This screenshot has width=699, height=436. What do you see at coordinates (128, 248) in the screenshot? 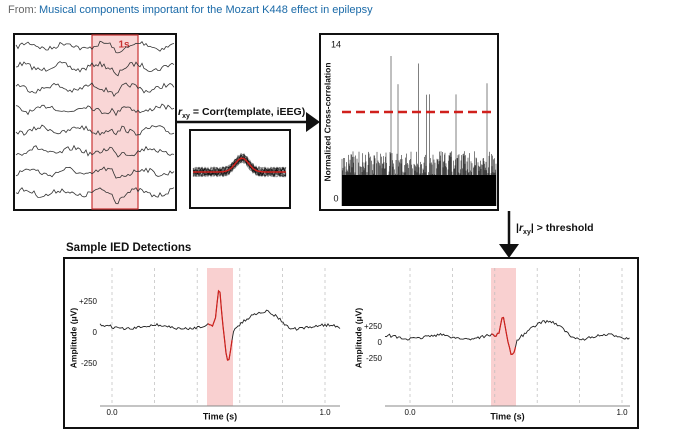
I see `detections-title: Sample IED Detections` at bounding box center [128, 248].